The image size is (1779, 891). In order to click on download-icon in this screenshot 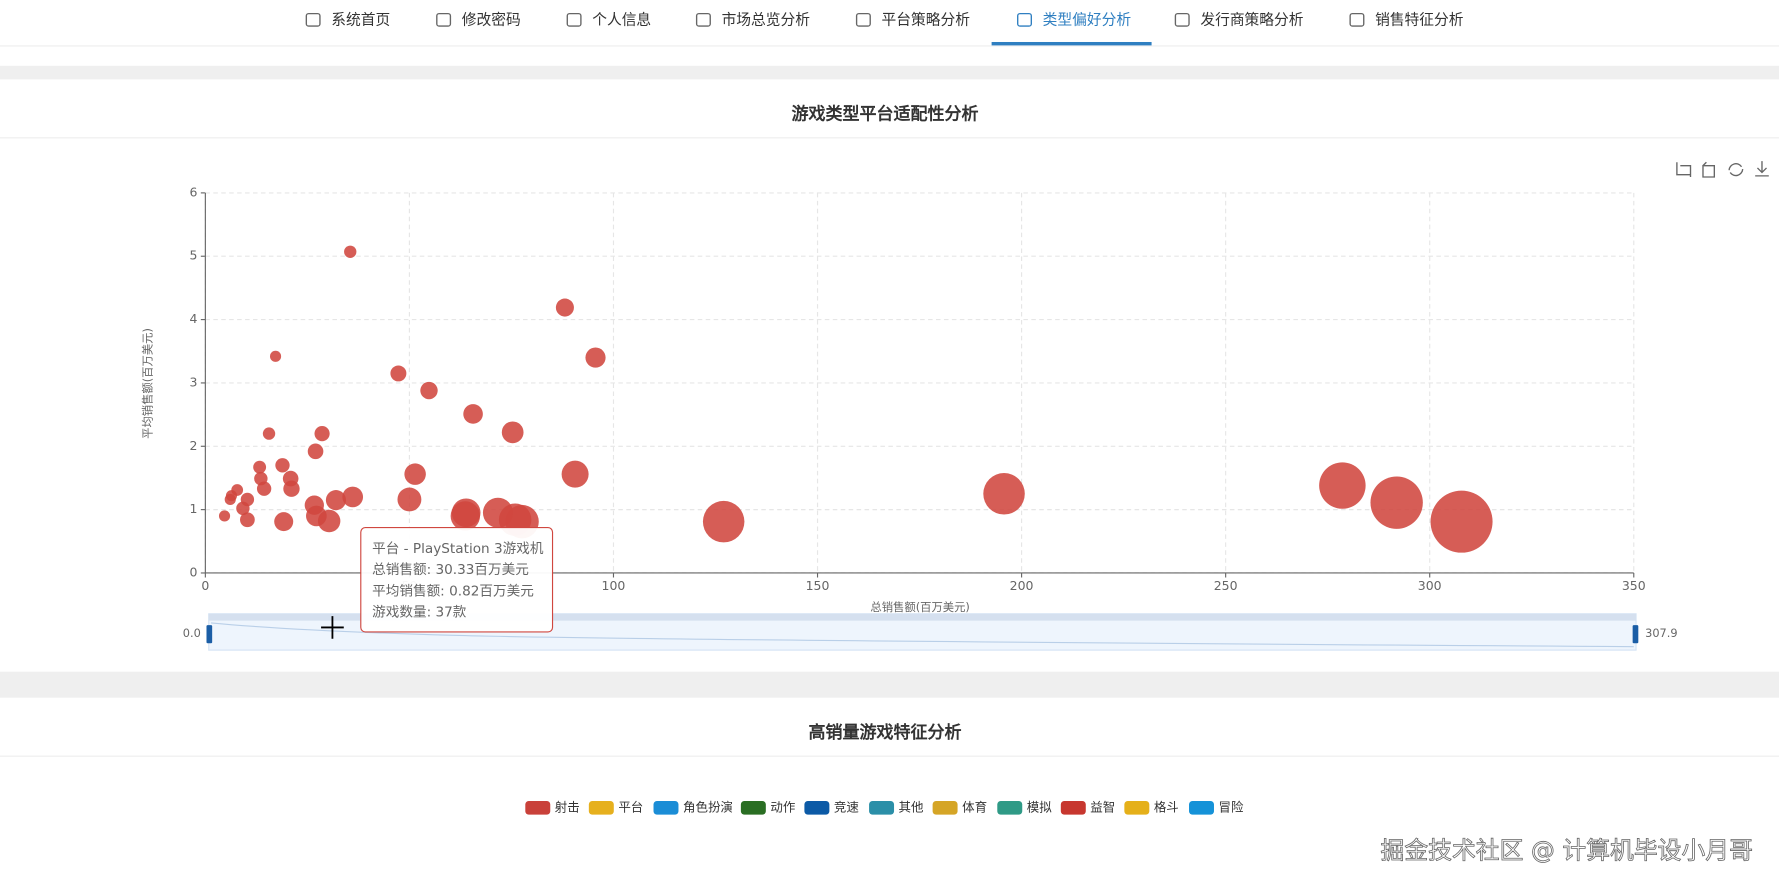, I will do `click(1762, 169)`.